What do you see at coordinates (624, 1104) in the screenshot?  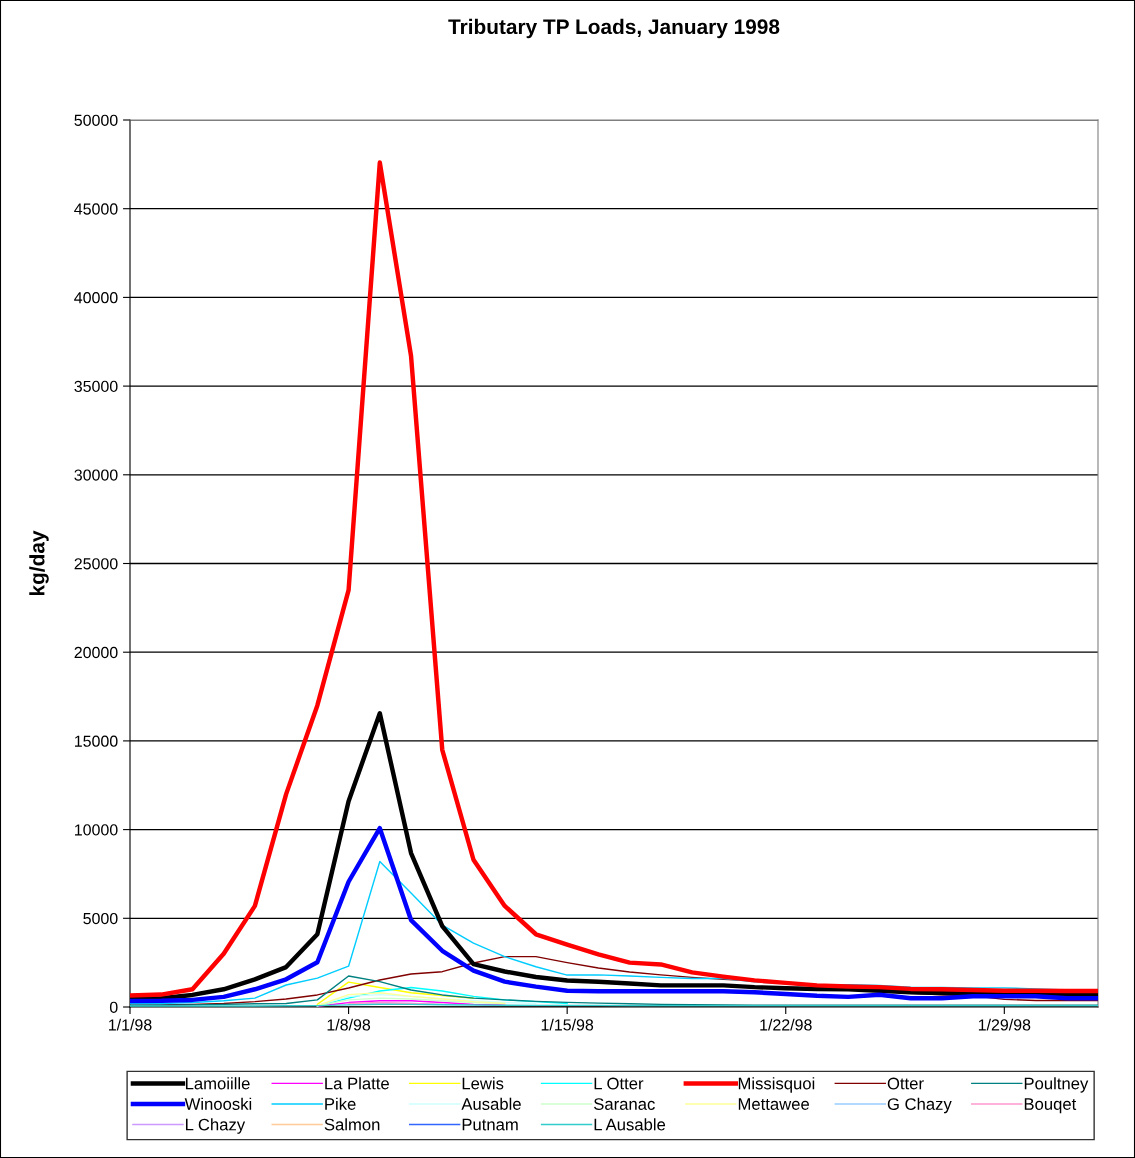 I see `legend-label: Saranac` at bounding box center [624, 1104].